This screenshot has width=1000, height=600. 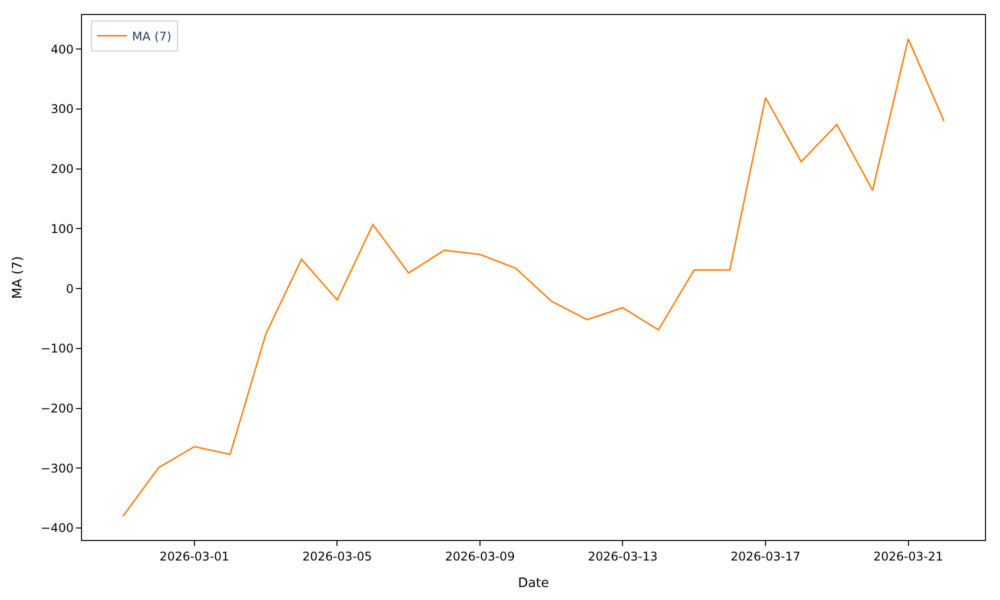 What do you see at coordinates (57, 528) in the screenshot?
I see `y-tick-label: −400` at bounding box center [57, 528].